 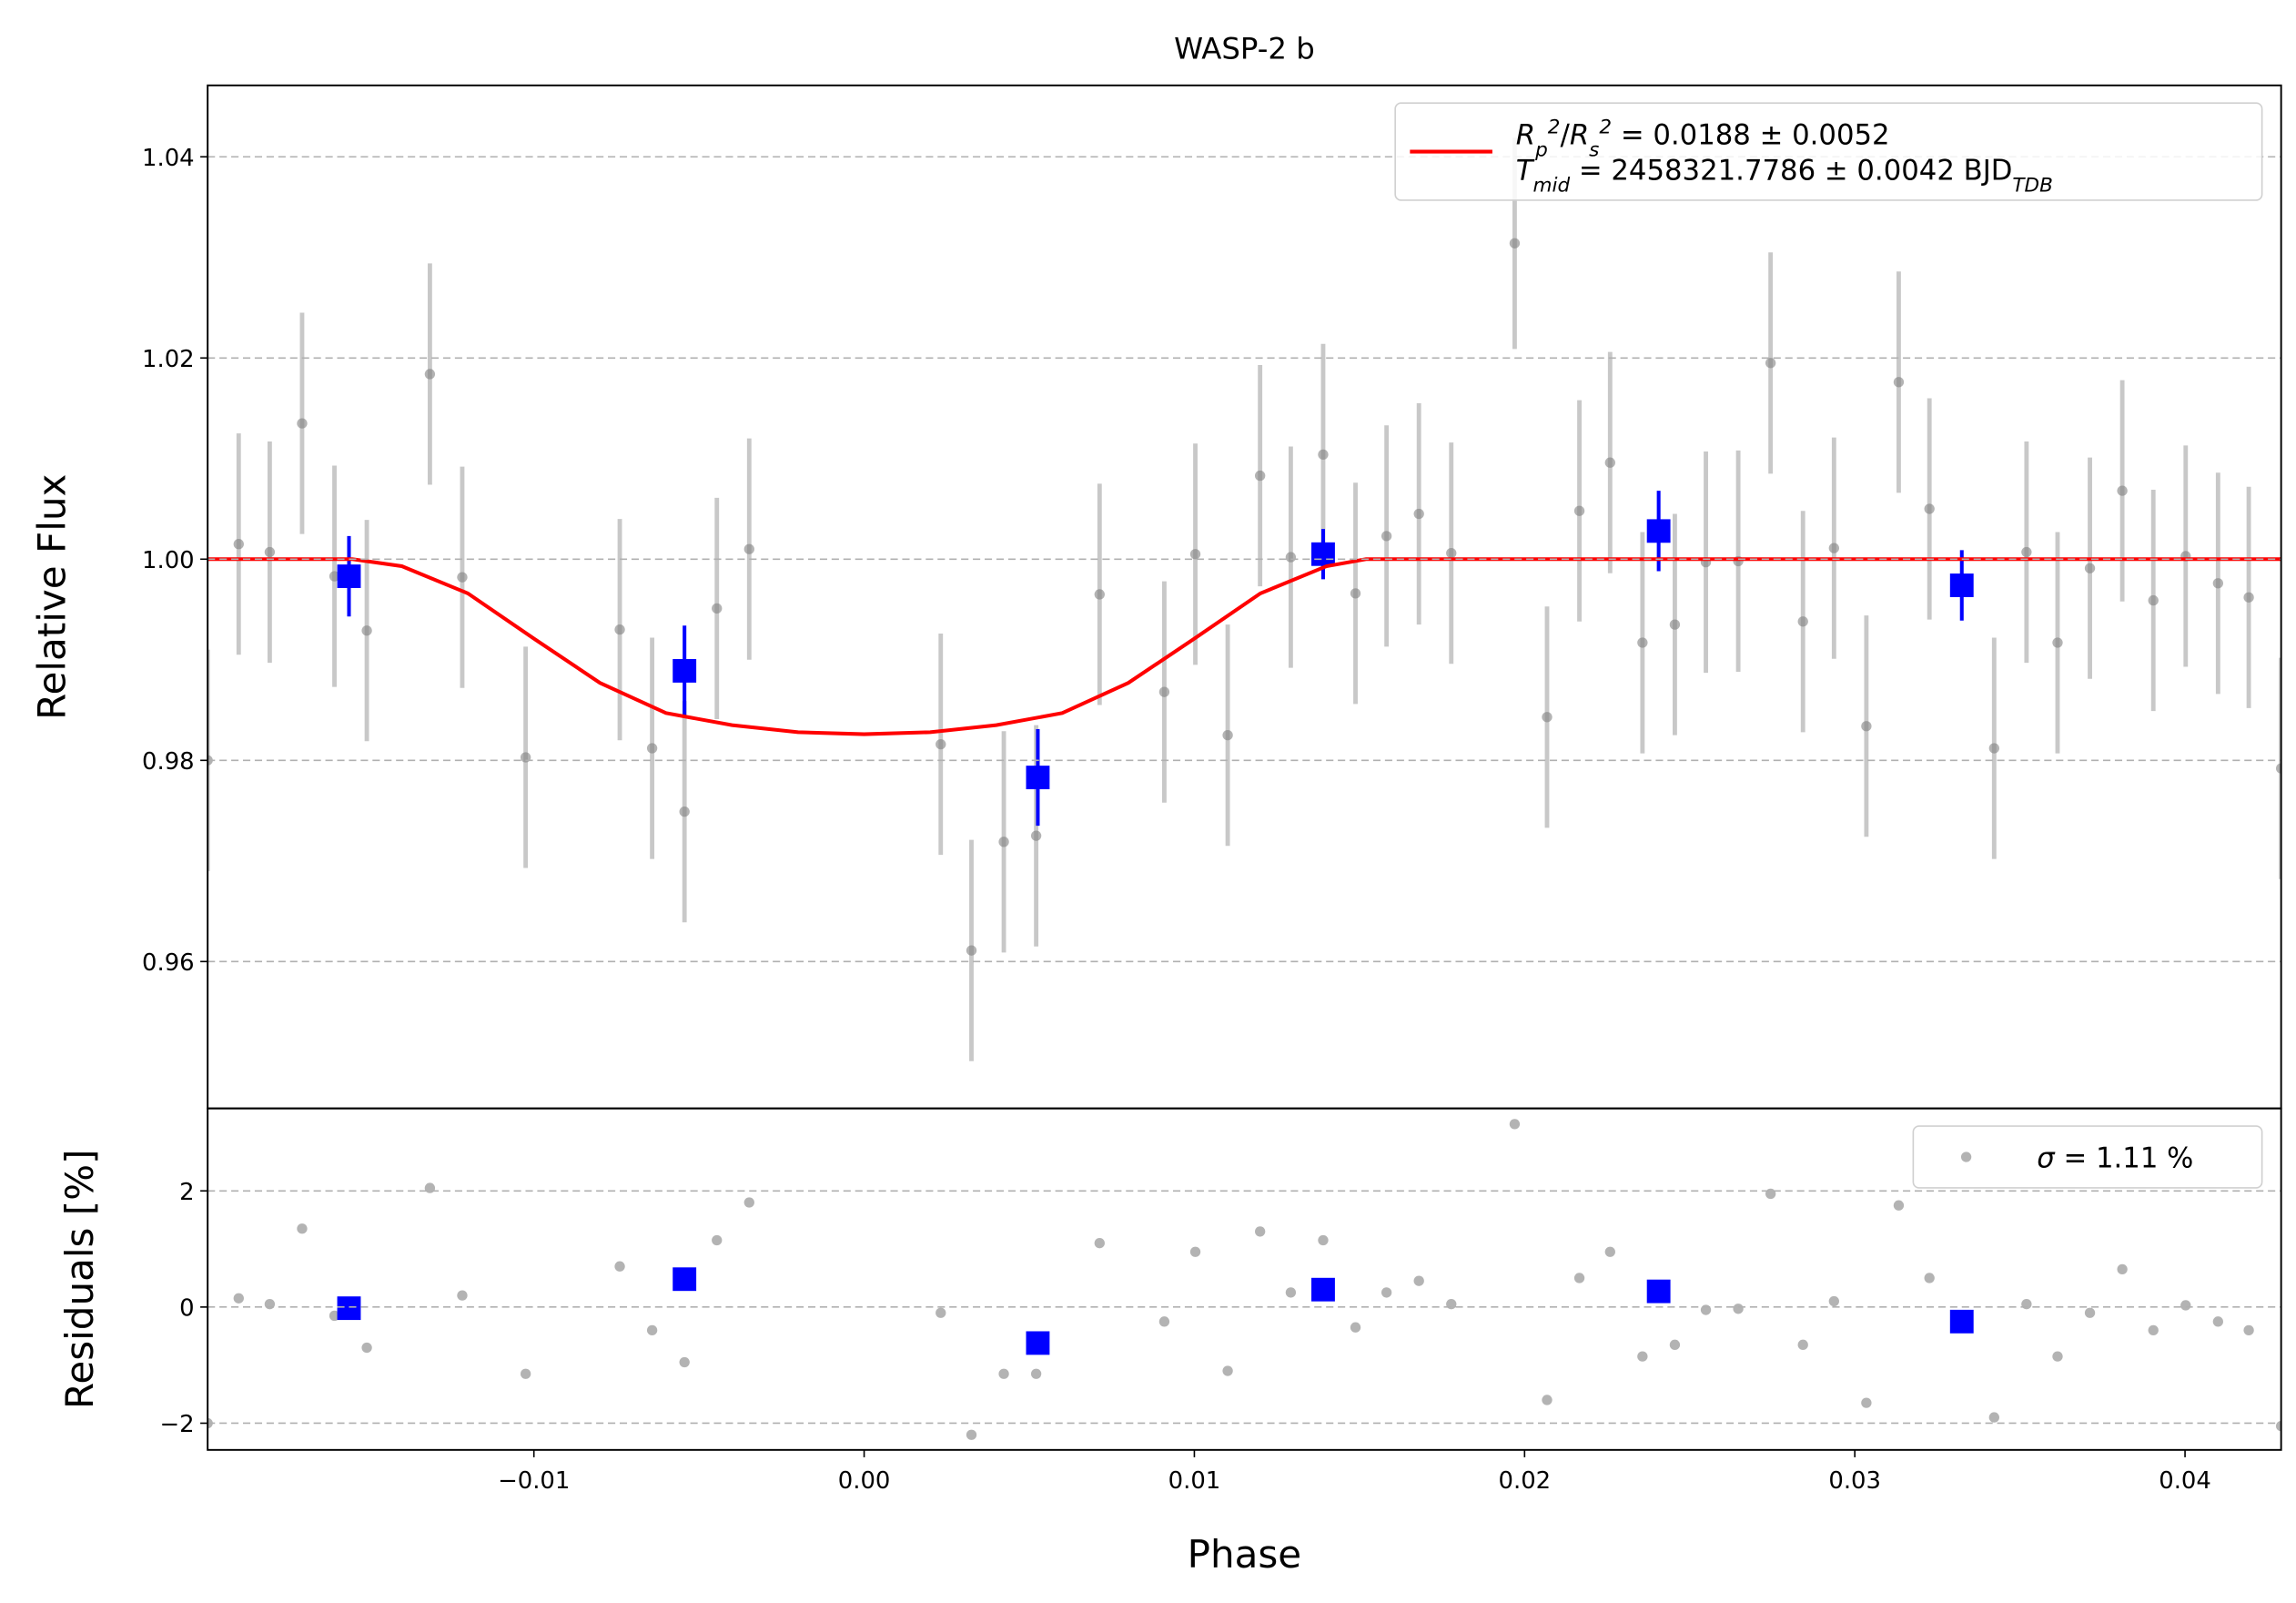 What do you see at coordinates (1855, 1481) in the screenshot?
I see `x-tick-label: 0.03` at bounding box center [1855, 1481].